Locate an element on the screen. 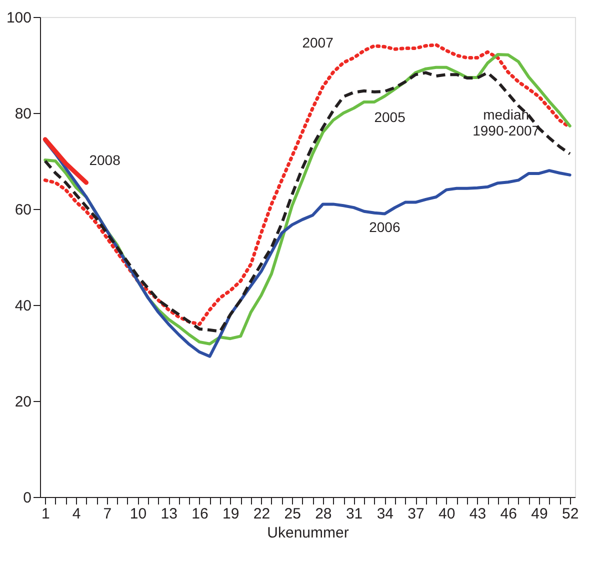 The image size is (601, 568). x-tick-label: 25 is located at coordinates (292, 514).